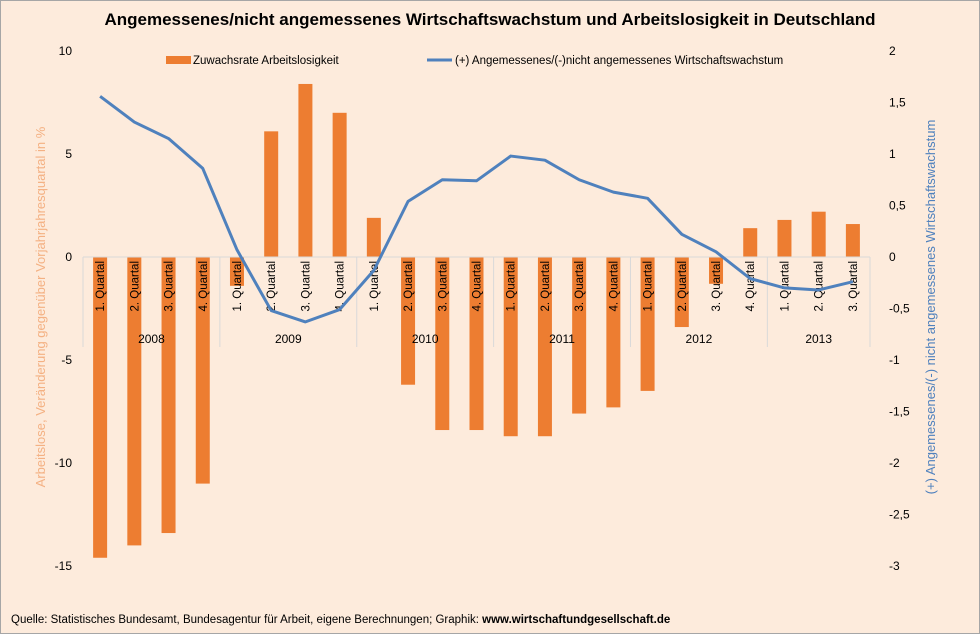 The width and height of the screenshot is (980, 634). What do you see at coordinates (899, 412) in the screenshot?
I see `right-tick-label: -1,5` at bounding box center [899, 412].